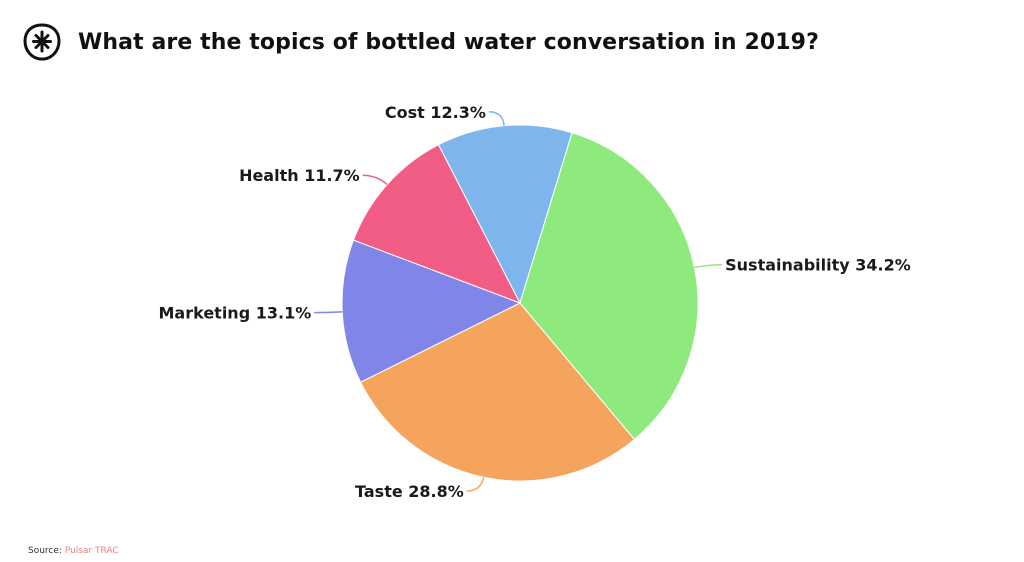 This screenshot has height=562, width=1024. What do you see at coordinates (299, 175) in the screenshot?
I see `slice-label-health: Health 11.7%` at bounding box center [299, 175].